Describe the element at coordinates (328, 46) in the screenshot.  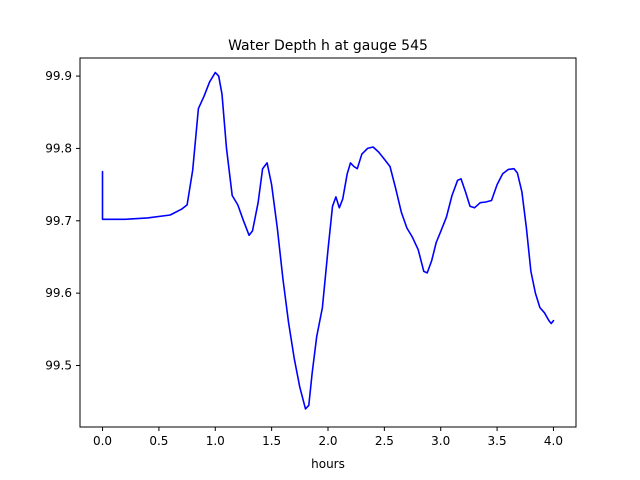
I see `chart-title: Water Depth h at gauge 545` at that location.